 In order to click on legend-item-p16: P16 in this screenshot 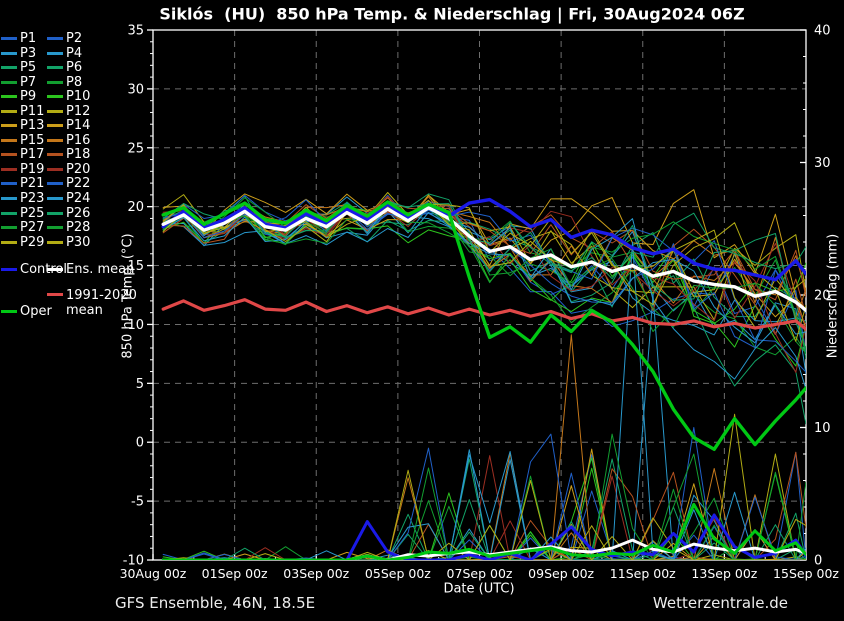, I will do `click(93, 141)`.